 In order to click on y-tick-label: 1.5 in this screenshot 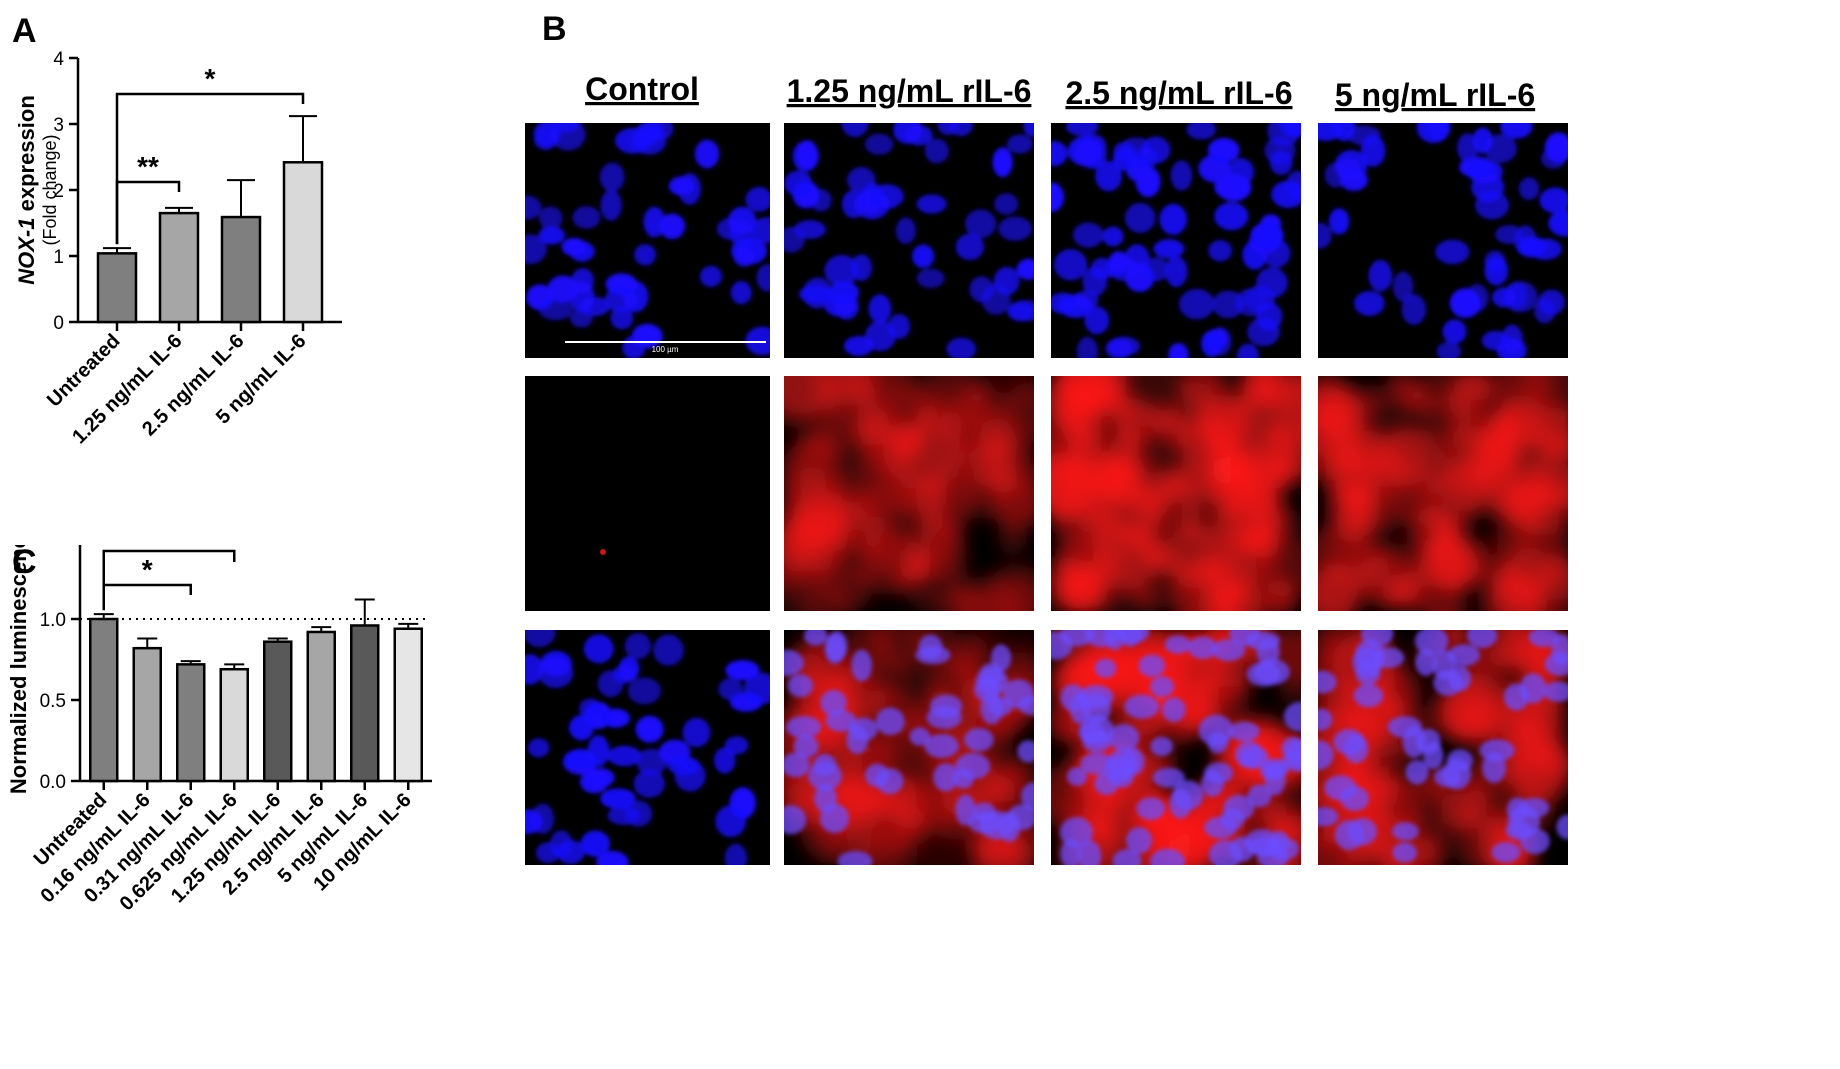, I will do `click(53, 547)`.